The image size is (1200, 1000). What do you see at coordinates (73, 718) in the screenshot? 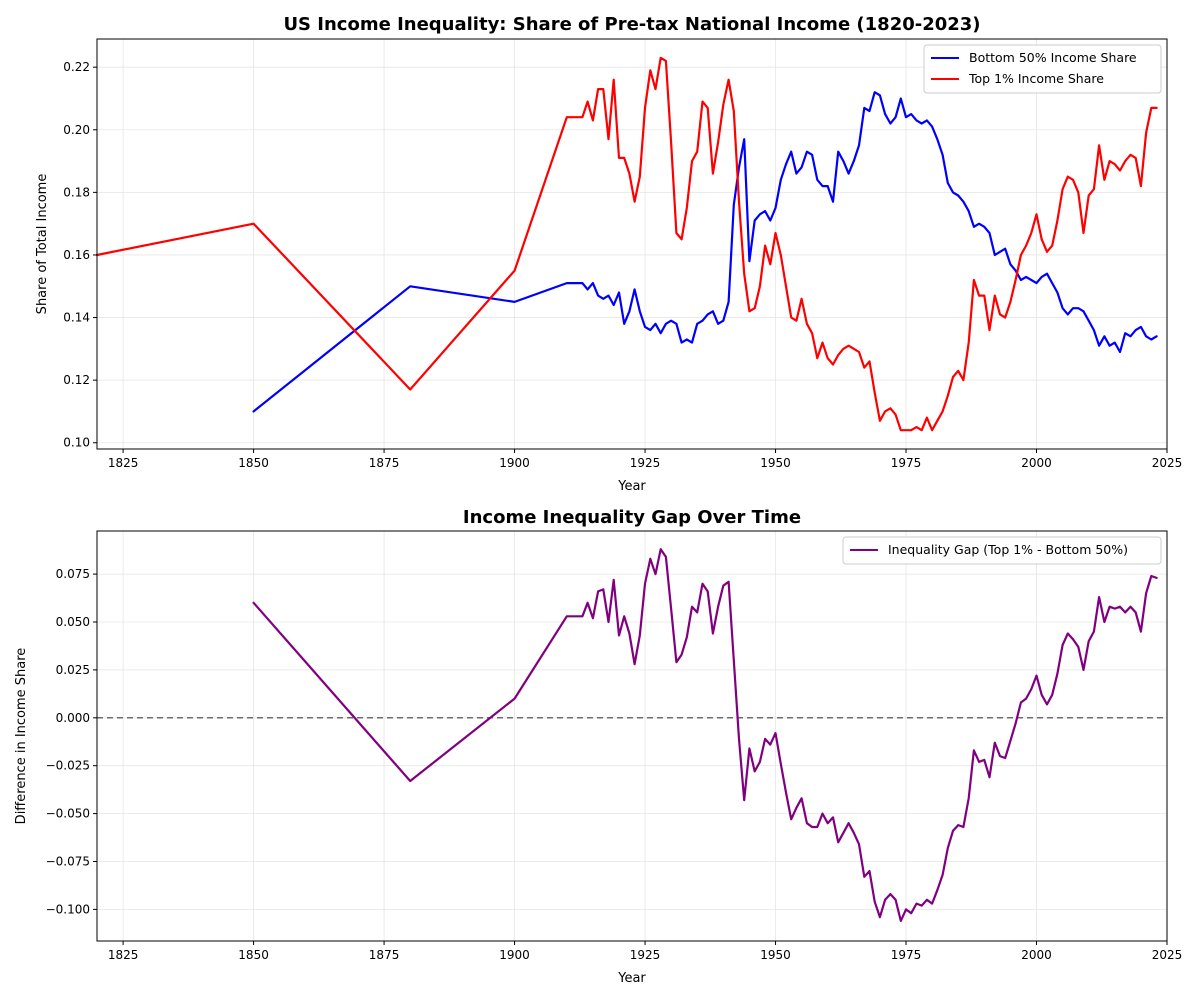
I see `y-tick-label: 0.000` at bounding box center [73, 718].